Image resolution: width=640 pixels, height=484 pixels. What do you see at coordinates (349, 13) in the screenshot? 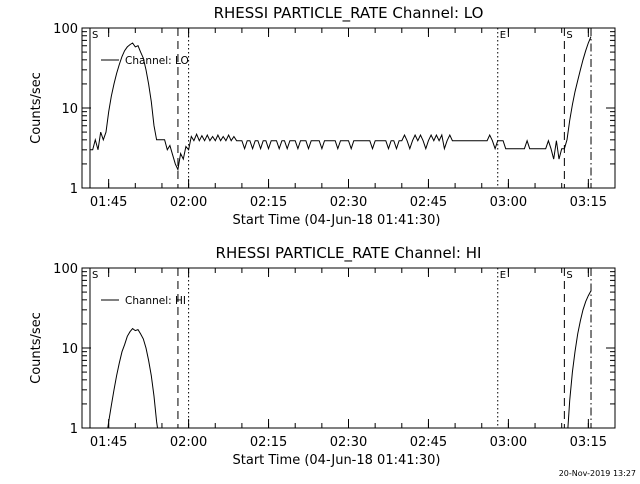
I see `chart-title: RHESSI PARTICLE_RATE Channel: LO` at bounding box center [349, 13].